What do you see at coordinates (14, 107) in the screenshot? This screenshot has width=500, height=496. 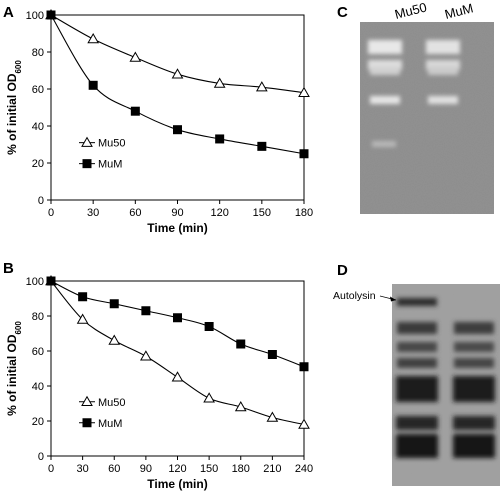 I see `chart-a-y-axis-title: % of initial OD600` at bounding box center [14, 107].